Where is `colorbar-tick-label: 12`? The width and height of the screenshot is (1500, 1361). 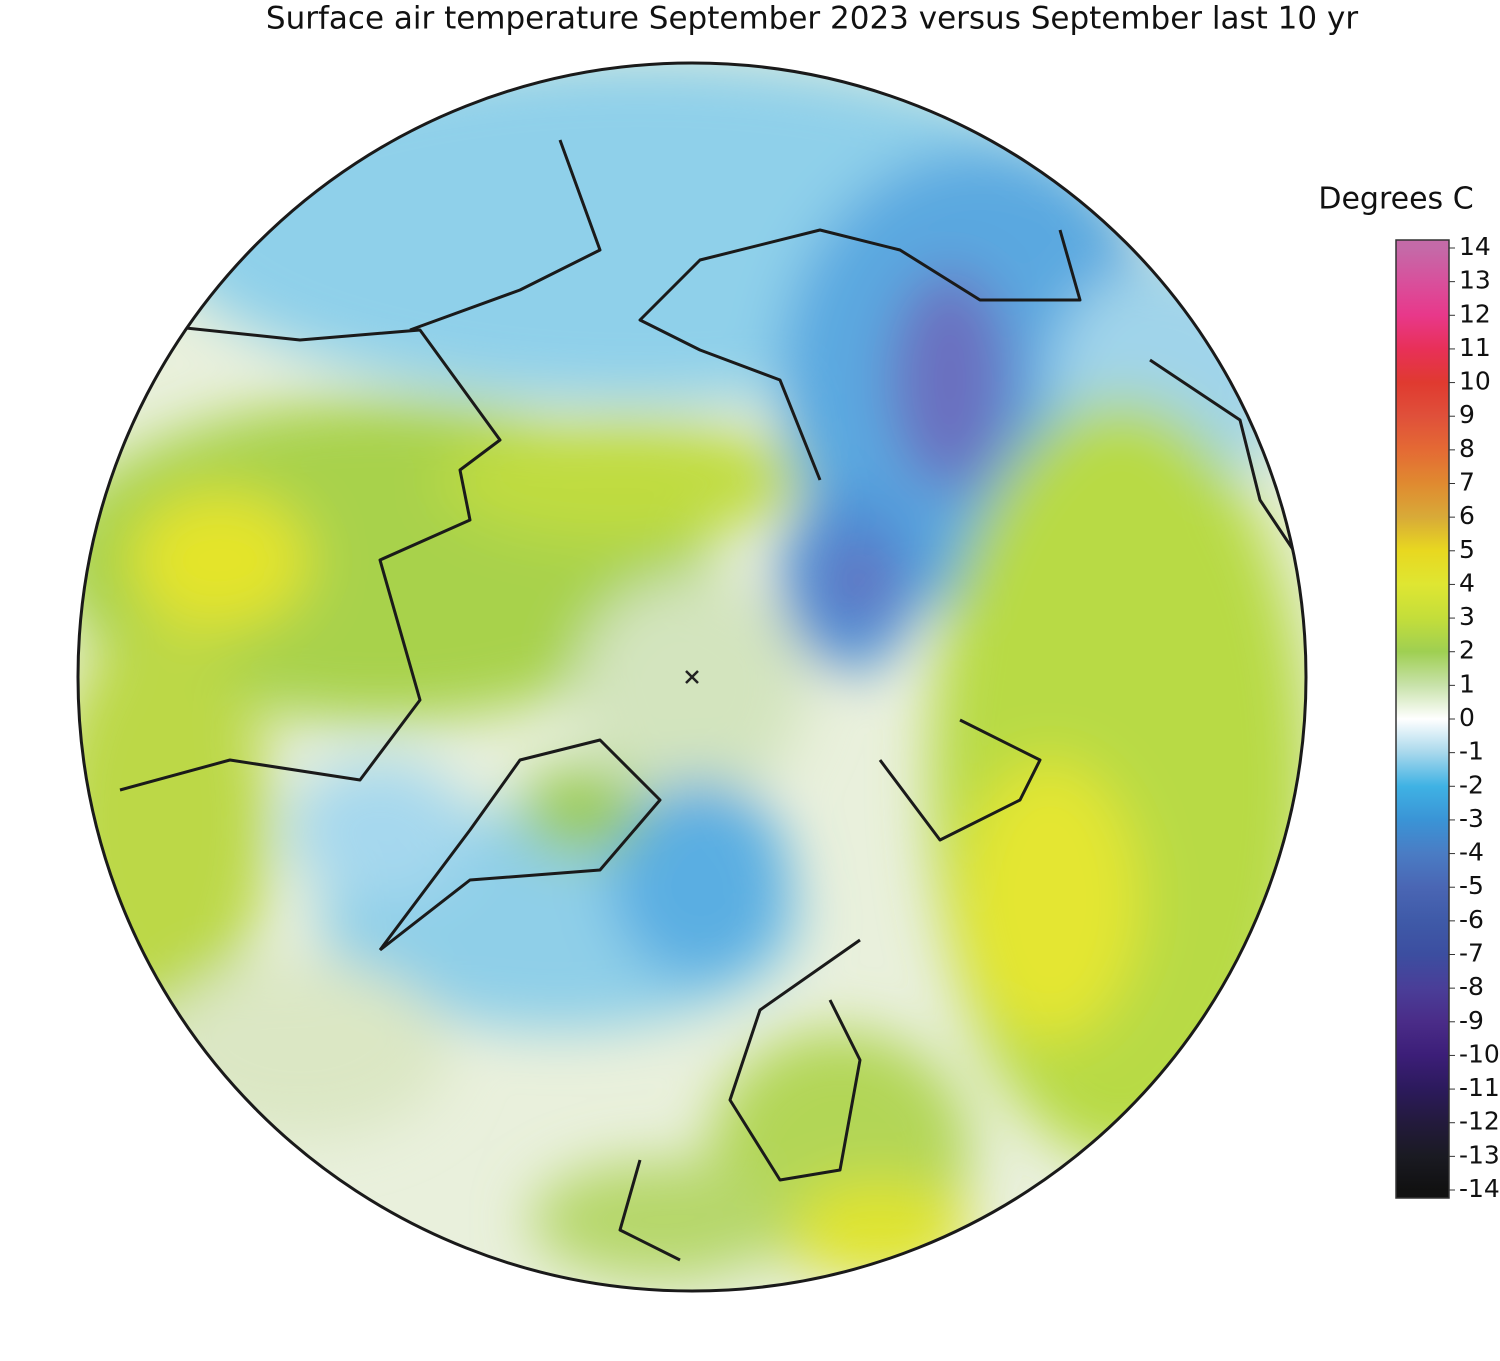 colorbar-tick-label: 12 is located at coordinates (1475, 313).